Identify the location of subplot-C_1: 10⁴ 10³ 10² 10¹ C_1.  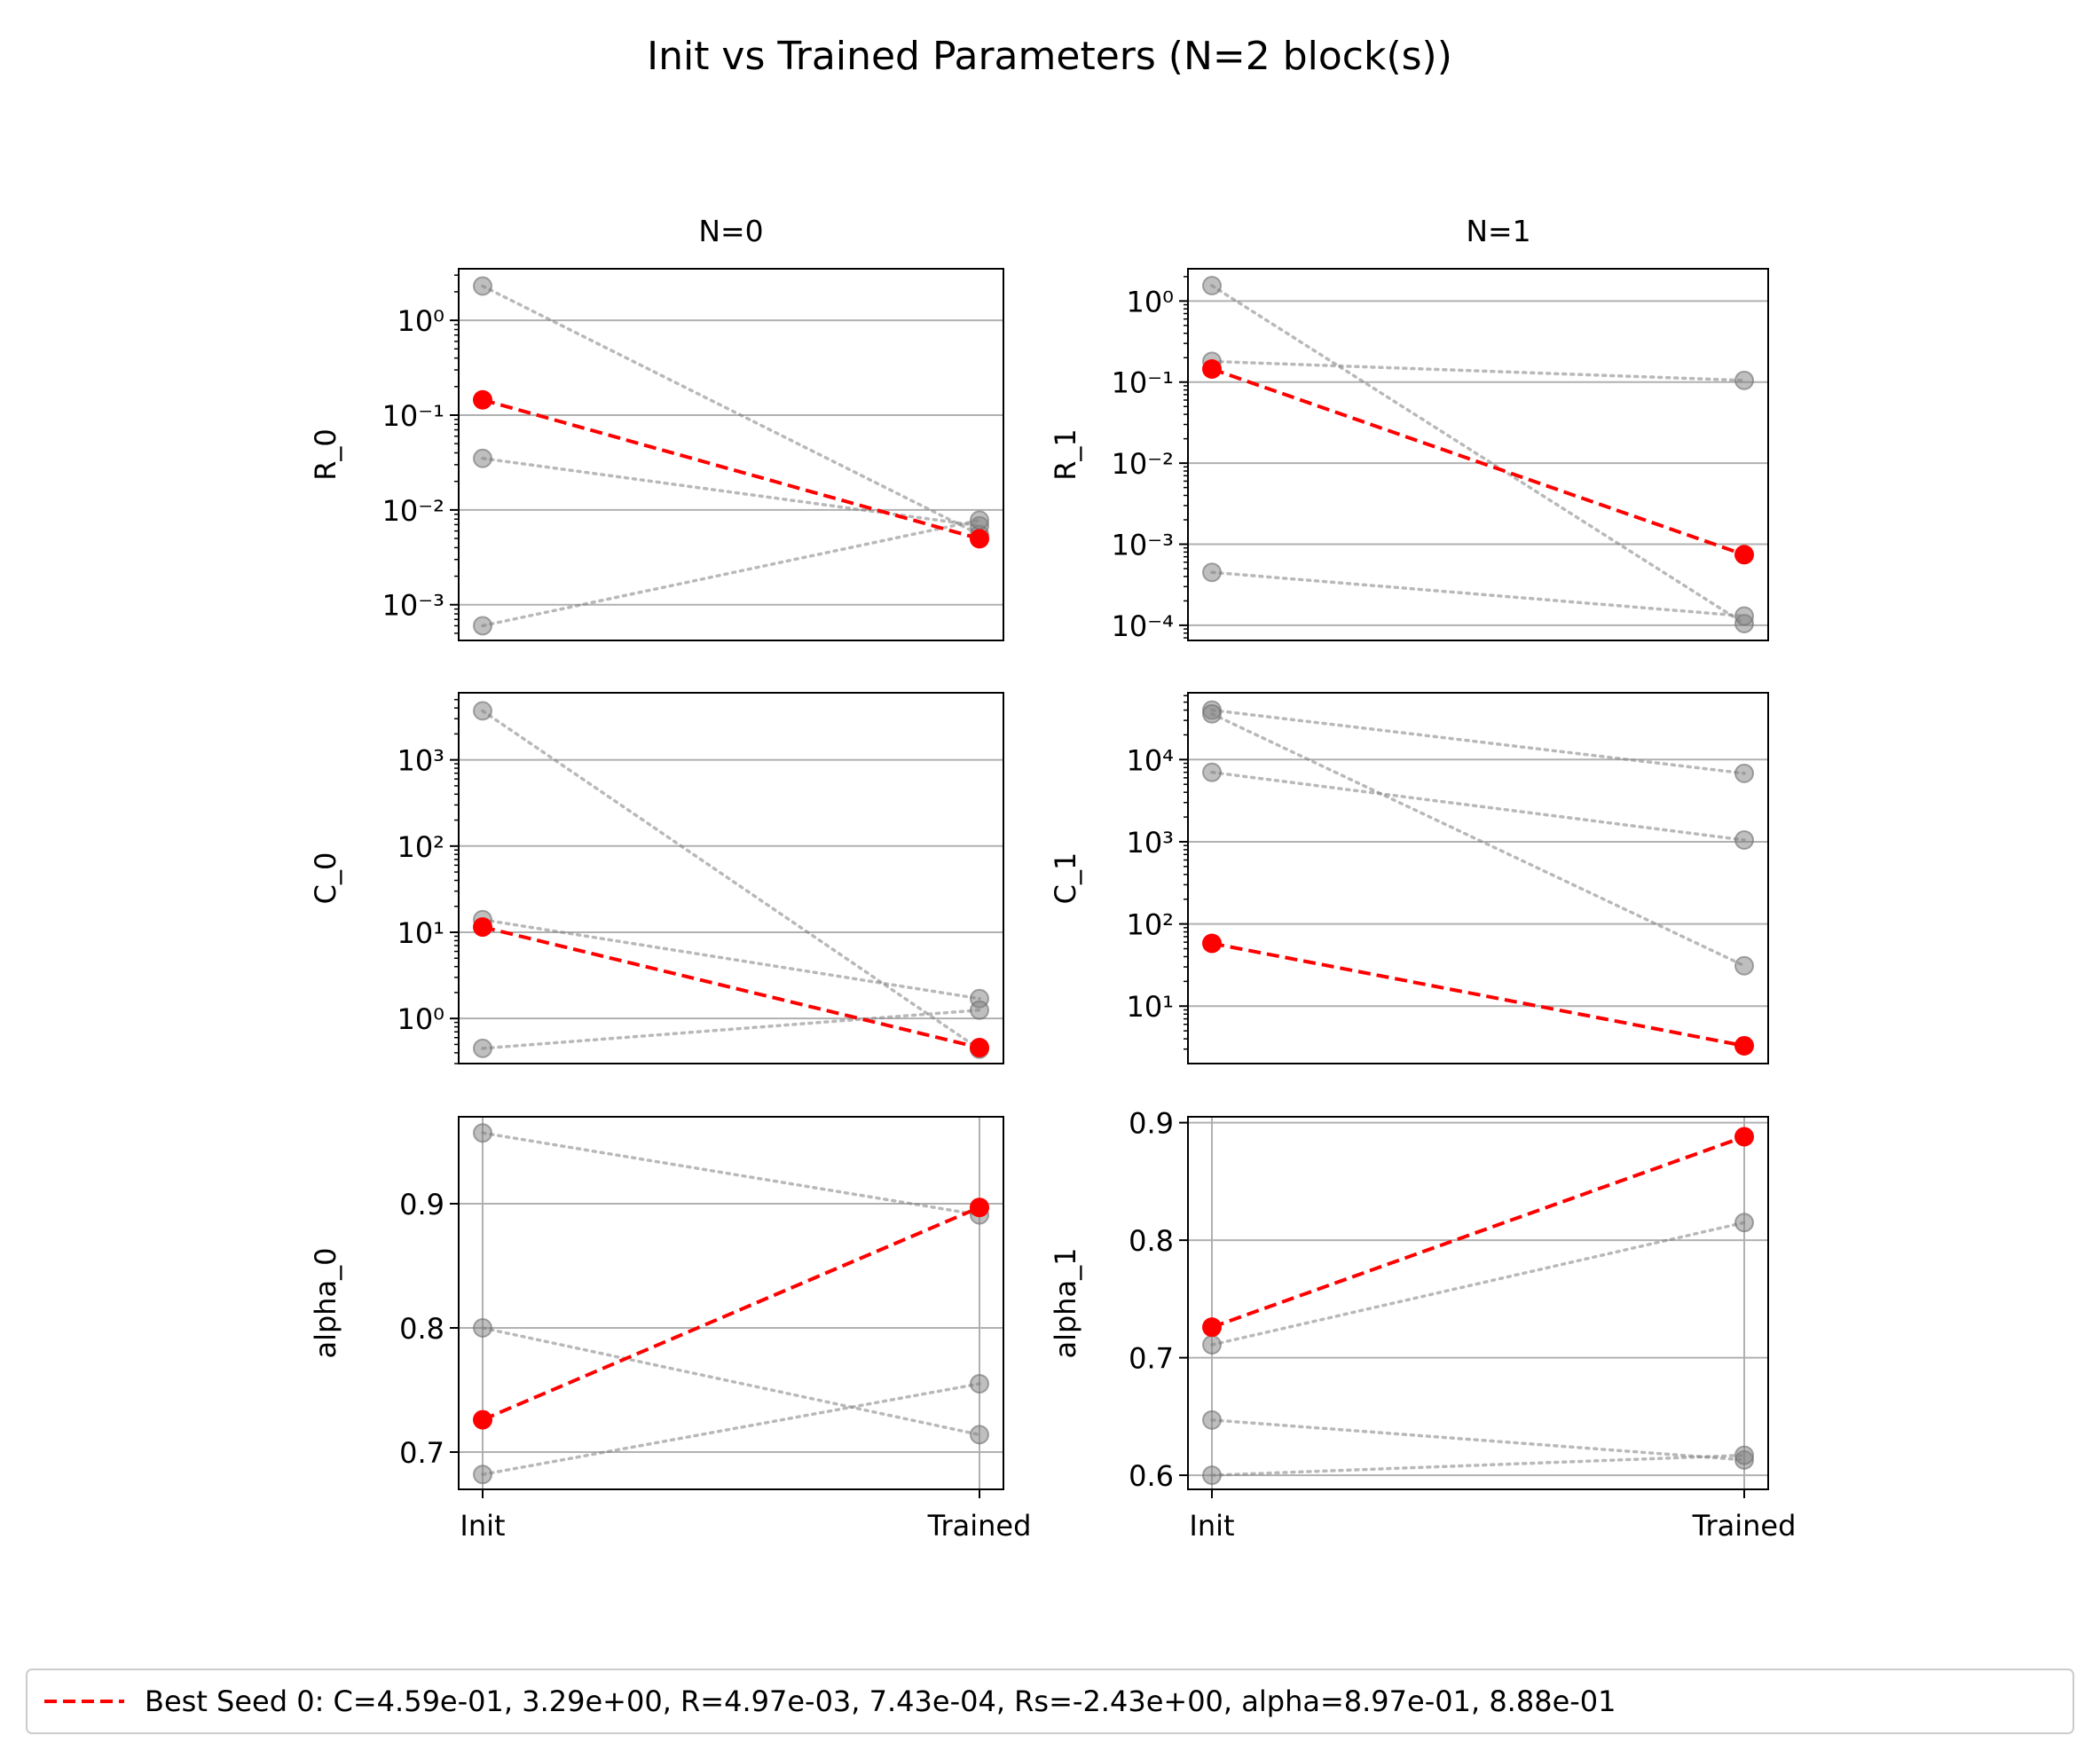
(1409, 878).